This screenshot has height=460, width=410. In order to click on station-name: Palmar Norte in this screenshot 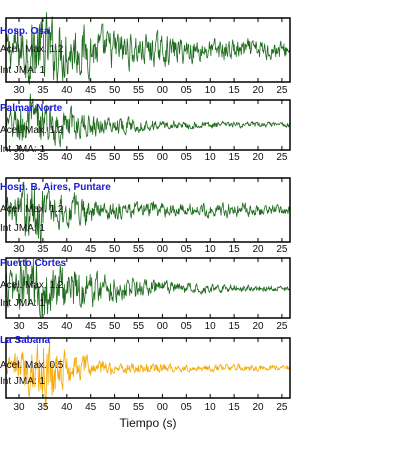, I will do `click(31, 108)`.